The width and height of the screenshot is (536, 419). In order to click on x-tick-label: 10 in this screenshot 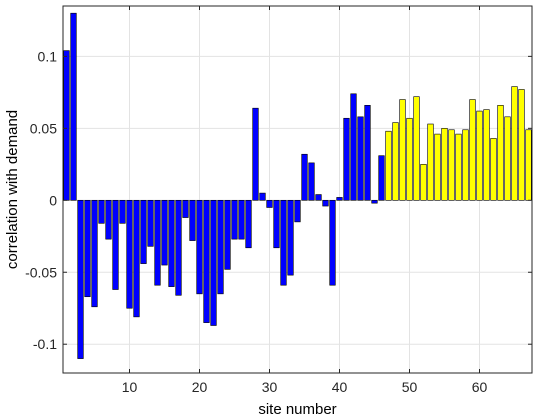, I will do `click(130, 387)`.